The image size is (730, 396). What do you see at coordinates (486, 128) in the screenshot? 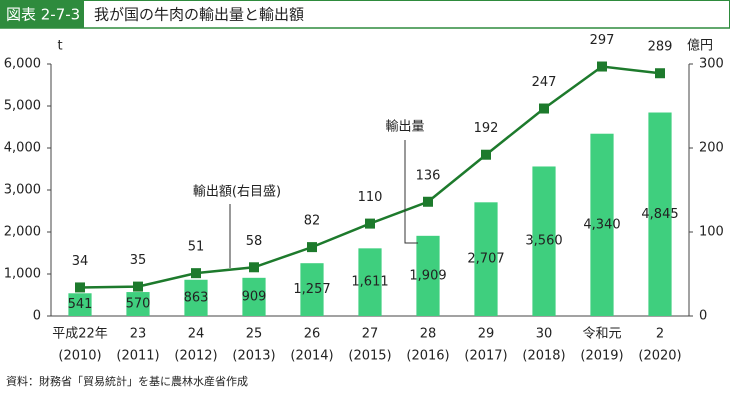
I see `line-value-label: 192` at bounding box center [486, 128].